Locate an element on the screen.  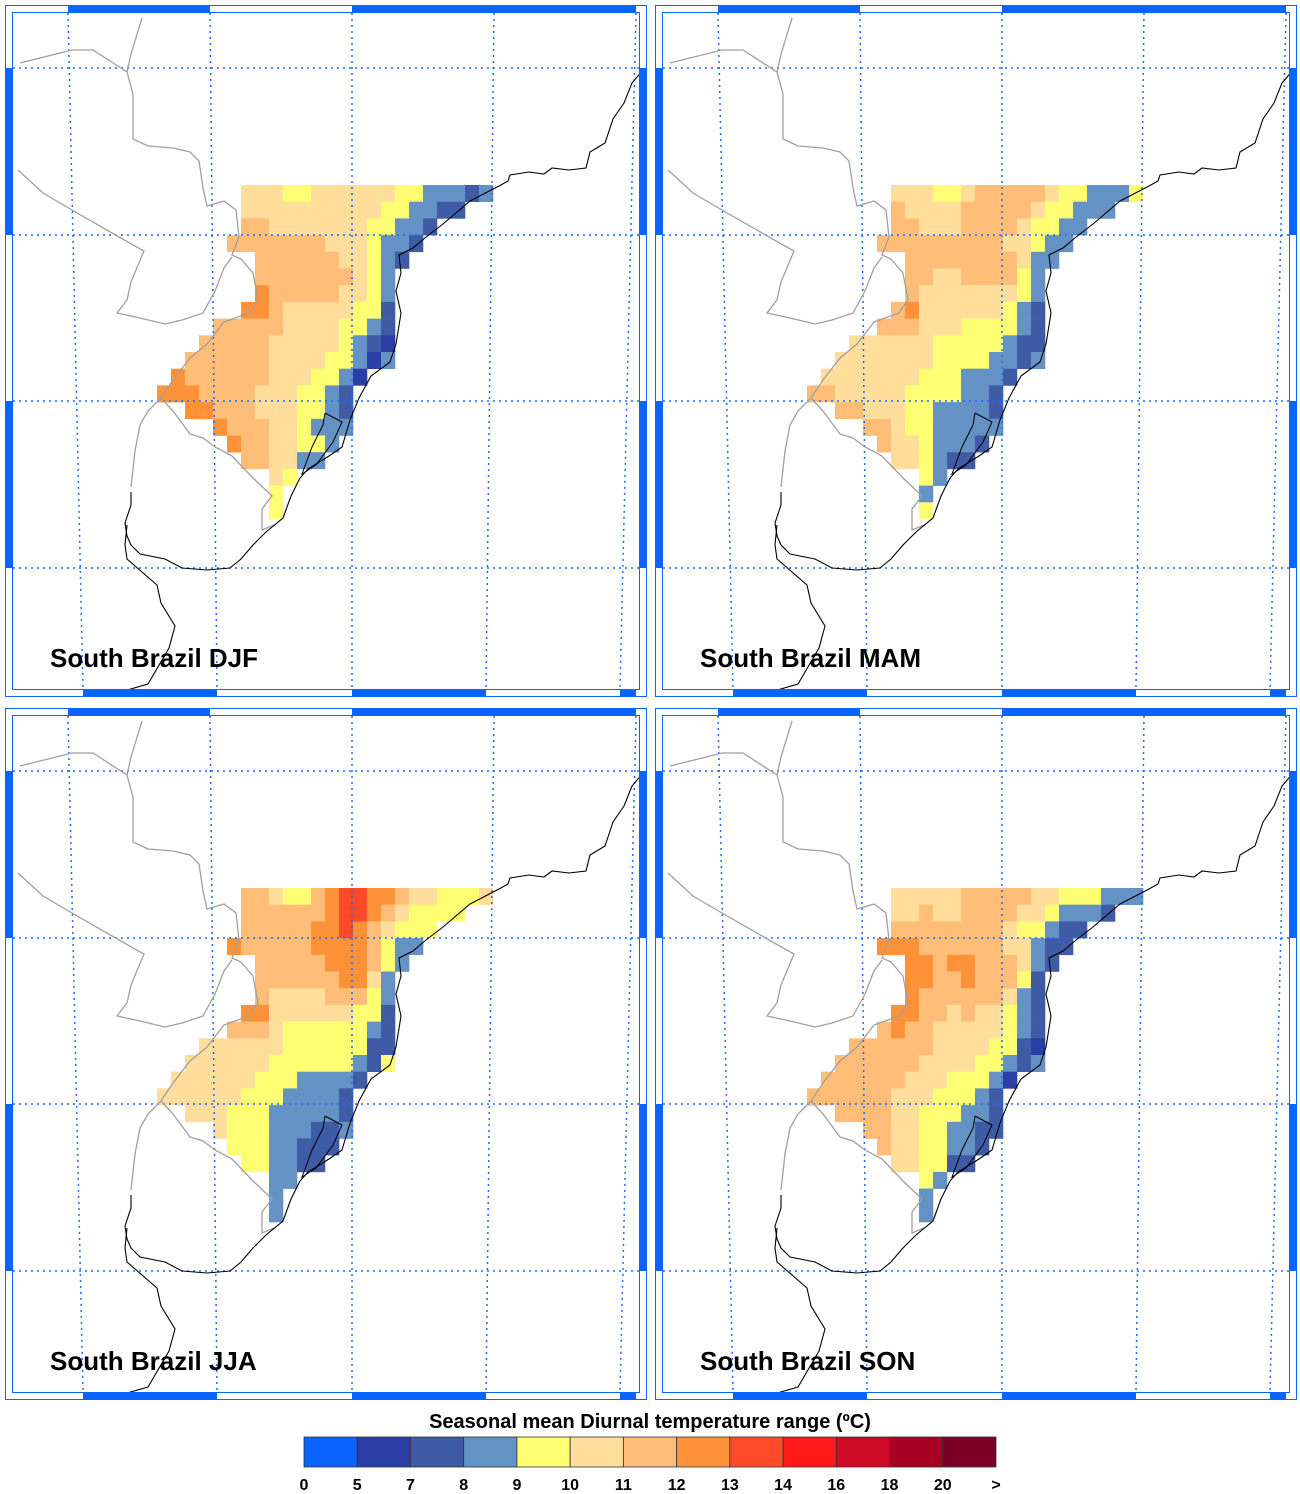
coastline is located at coordinates (1034, 320).